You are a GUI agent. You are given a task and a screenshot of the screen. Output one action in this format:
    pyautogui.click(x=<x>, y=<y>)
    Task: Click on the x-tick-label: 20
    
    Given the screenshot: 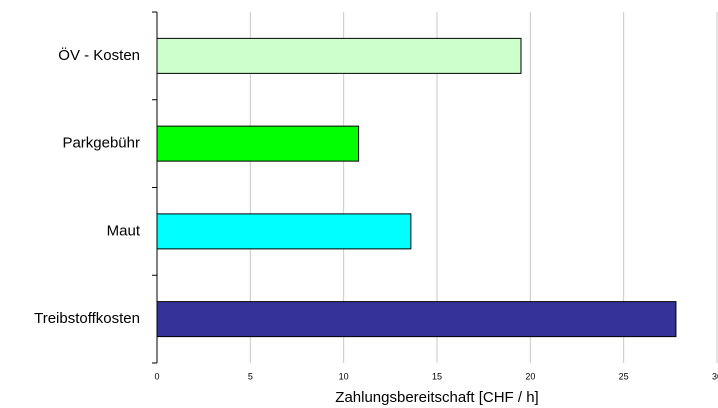 What is the action you would take?
    pyautogui.click(x=530, y=376)
    